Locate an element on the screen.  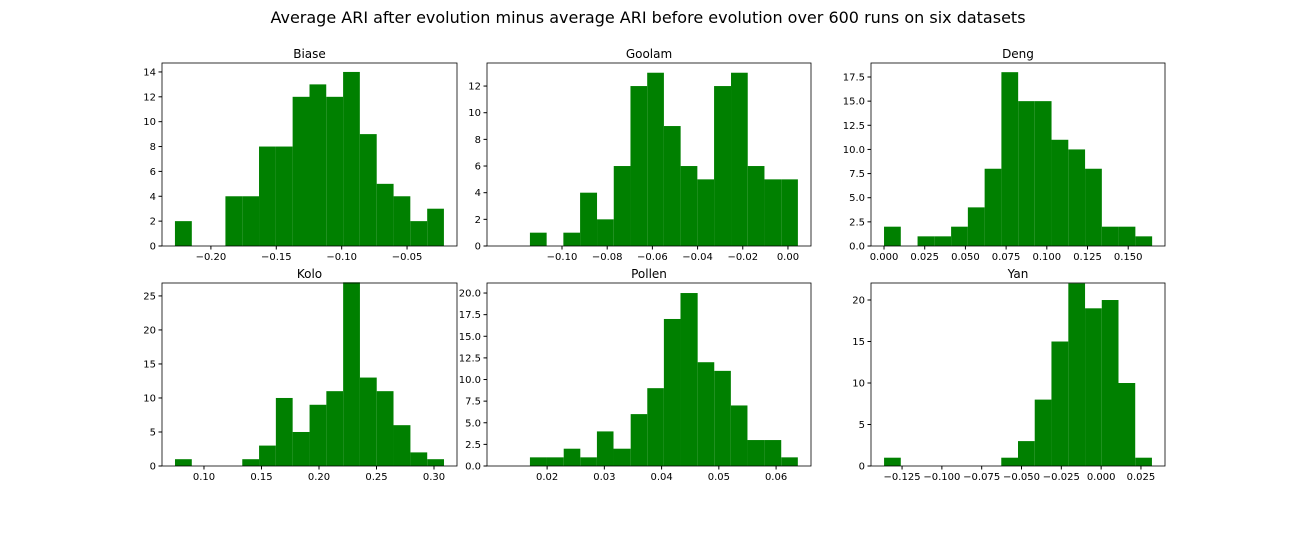
y-tick-label: 6 is located at coordinates (478, 167).